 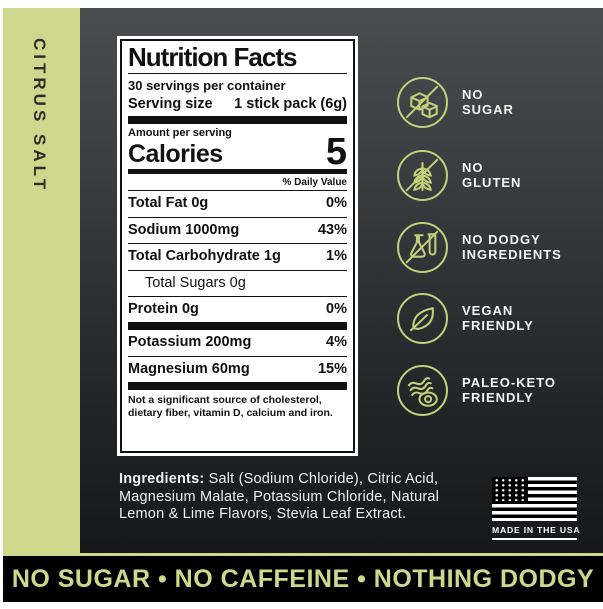 What do you see at coordinates (237, 203) in the screenshot?
I see `nutrient-row-total-fat: Total Fat 0g 0%` at bounding box center [237, 203].